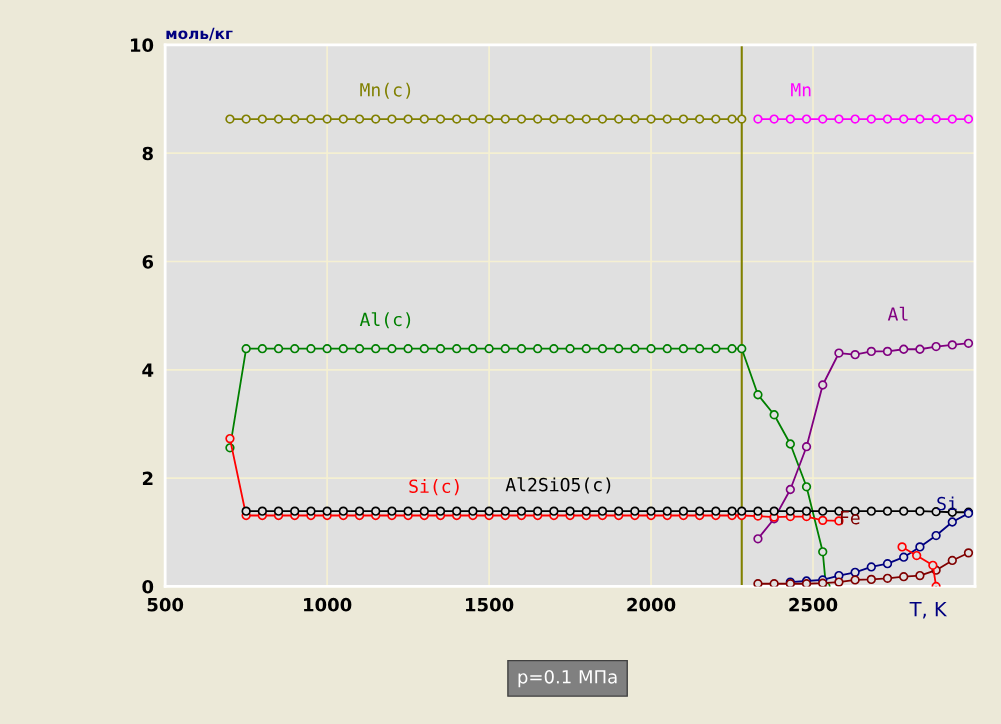 Image resolution: width=1001 pixels, height=724 pixels. What do you see at coordinates (148, 370) in the screenshot?
I see `y-tick-label: 4` at bounding box center [148, 370].